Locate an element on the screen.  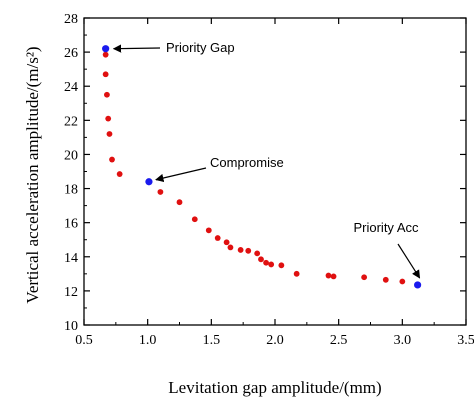
y-tick-label: 28 is located at coordinates (71, 19).